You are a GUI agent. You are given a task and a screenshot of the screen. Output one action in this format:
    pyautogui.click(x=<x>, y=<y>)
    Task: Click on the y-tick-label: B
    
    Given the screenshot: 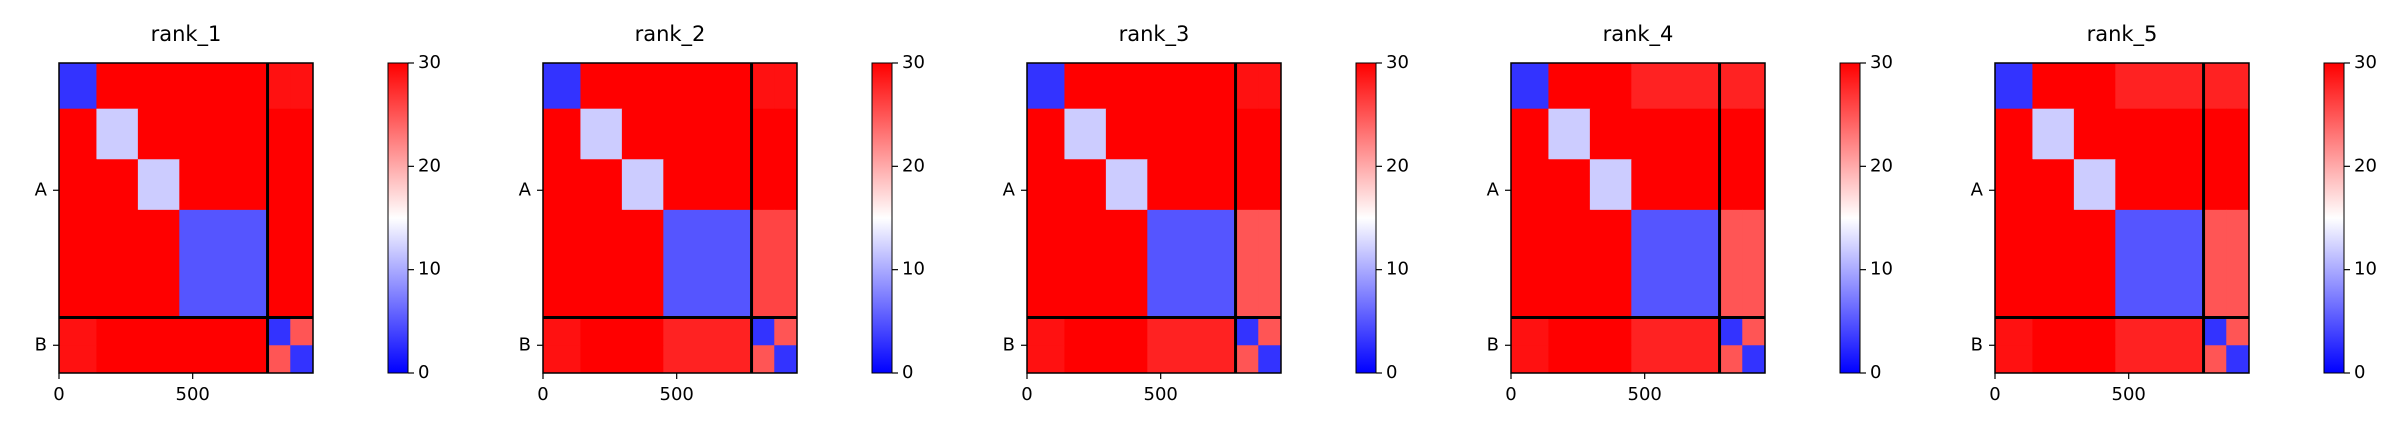 What is the action you would take?
    pyautogui.click(x=41, y=344)
    